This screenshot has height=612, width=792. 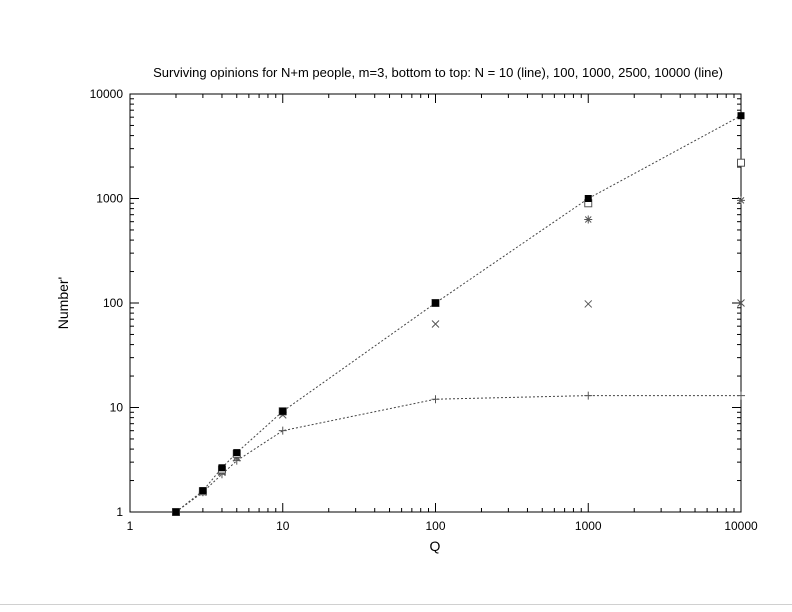 What do you see at coordinates (119, 512) in the screenshot?
I see `y-tick-label: 1` at bounding box center [119, 512].